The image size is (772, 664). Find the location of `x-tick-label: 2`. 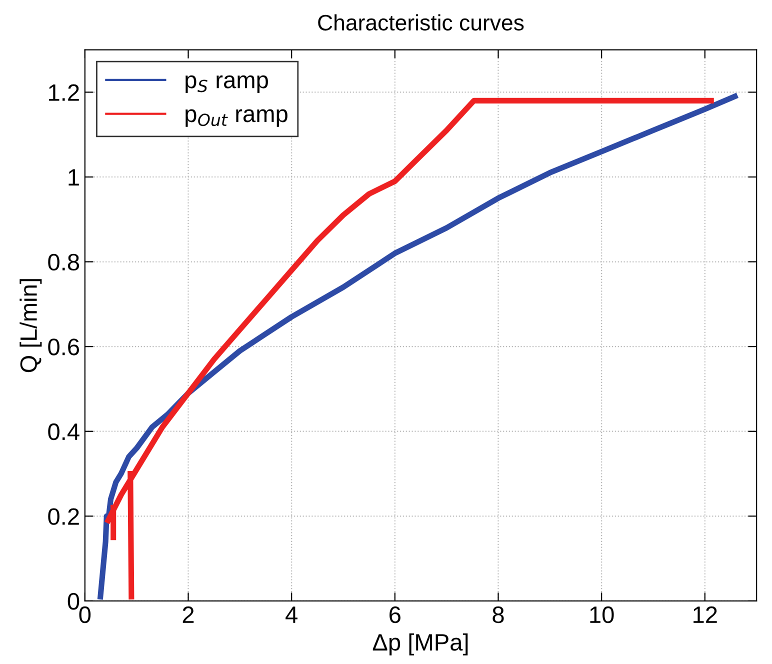

x-tick-label: 2 is located at coordinates (188, 614).